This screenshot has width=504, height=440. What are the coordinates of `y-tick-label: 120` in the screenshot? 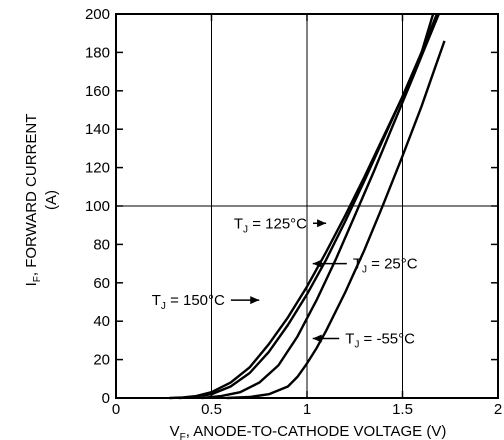 It's located at (97, 168).